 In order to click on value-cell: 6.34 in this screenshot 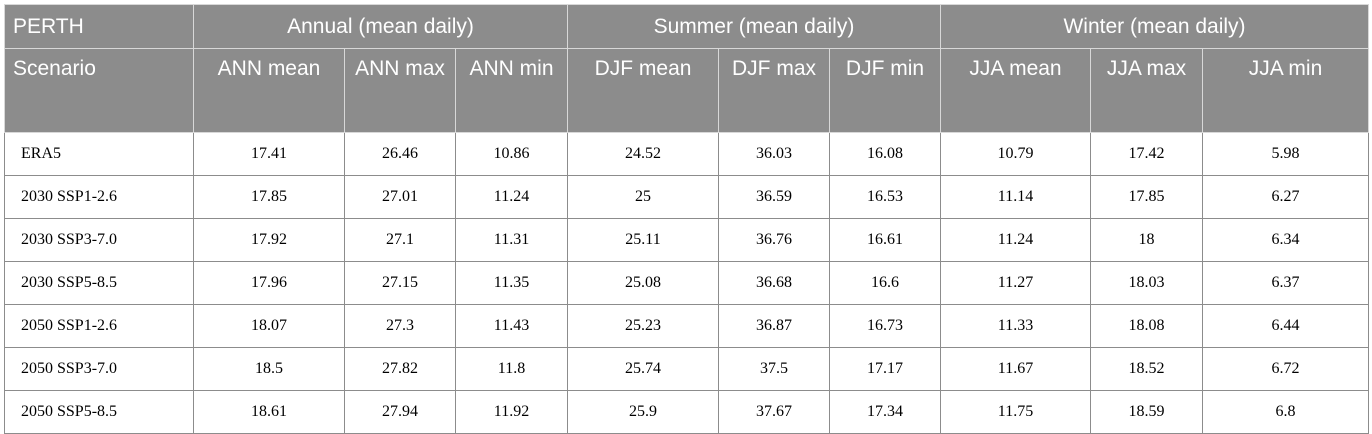, I will do `click(1285, 240)`.